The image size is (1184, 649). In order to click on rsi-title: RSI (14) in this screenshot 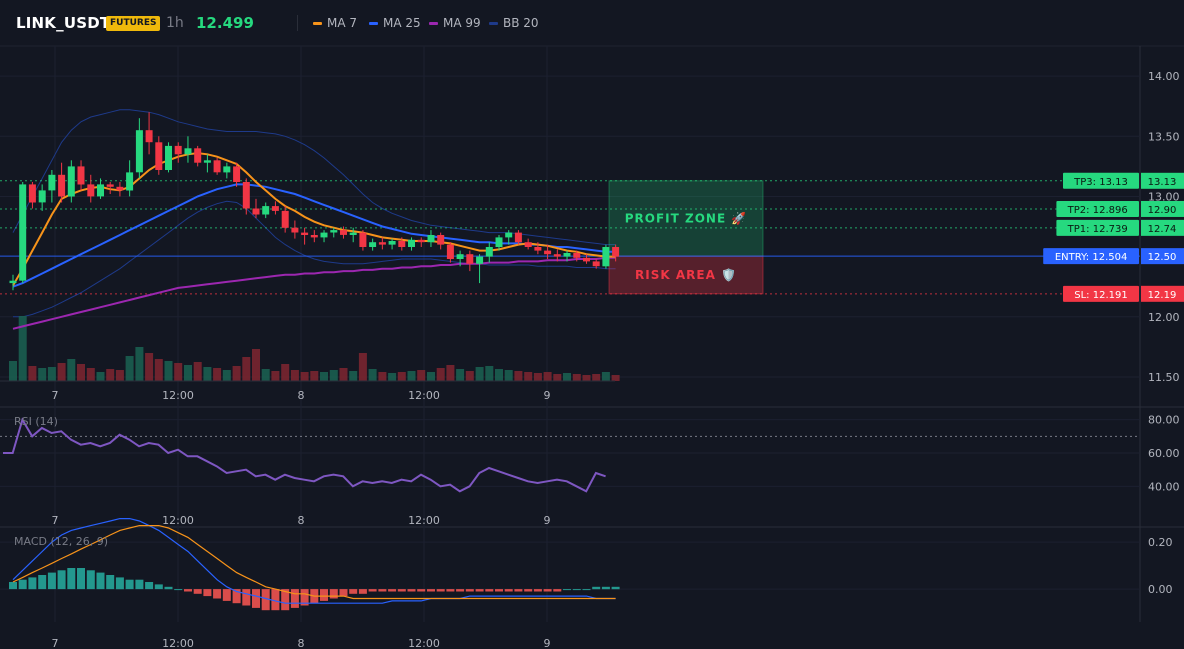, I will do `click(36, 421)`.